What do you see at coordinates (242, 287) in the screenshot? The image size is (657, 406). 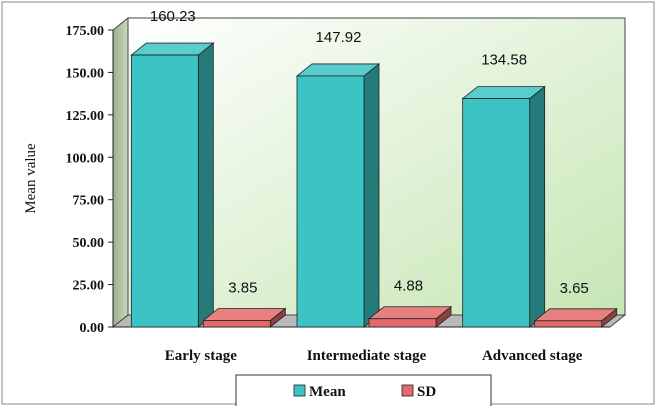 I see `data-label-sd-0: 3.85` at bounding box center [242, 287].